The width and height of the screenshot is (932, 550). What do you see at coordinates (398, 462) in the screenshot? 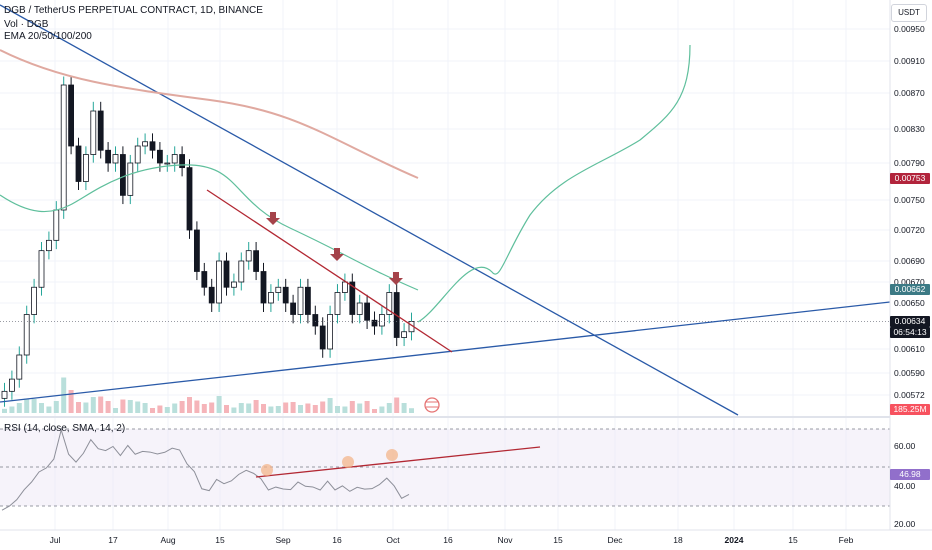
I see `rsi-divergence-line` at bounding box center [398, 462].